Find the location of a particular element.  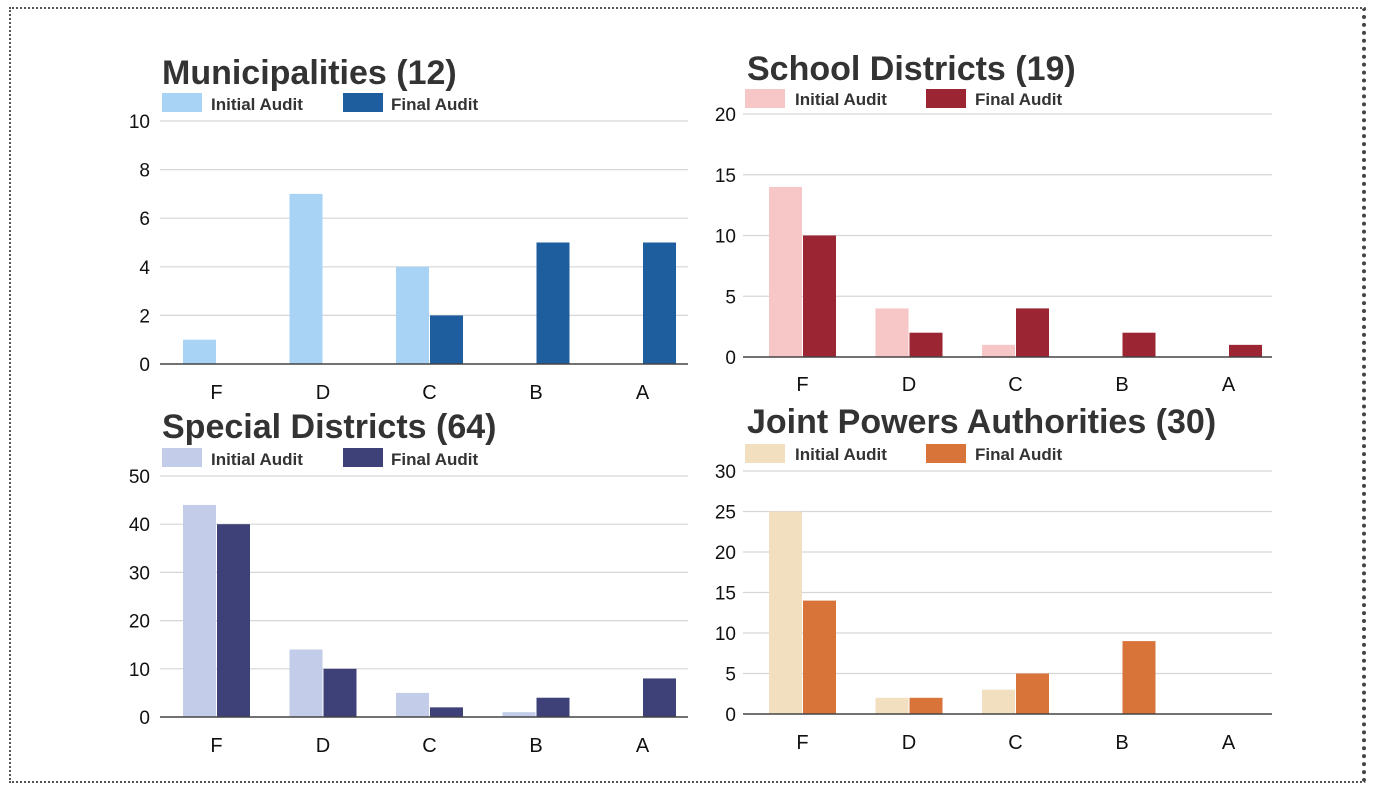

chart-title: School Districts (19) is located at coordinates (911, 69).